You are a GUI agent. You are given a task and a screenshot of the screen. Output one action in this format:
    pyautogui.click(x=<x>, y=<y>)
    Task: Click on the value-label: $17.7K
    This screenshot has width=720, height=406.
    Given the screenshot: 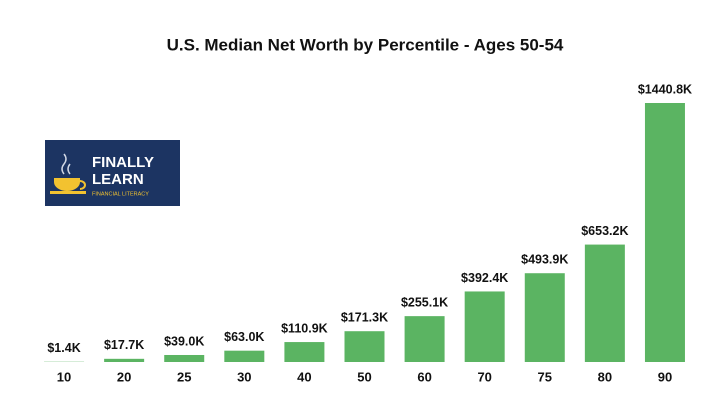 What is the action you would take?
    pyautogui.click(x=124, y=345)
    